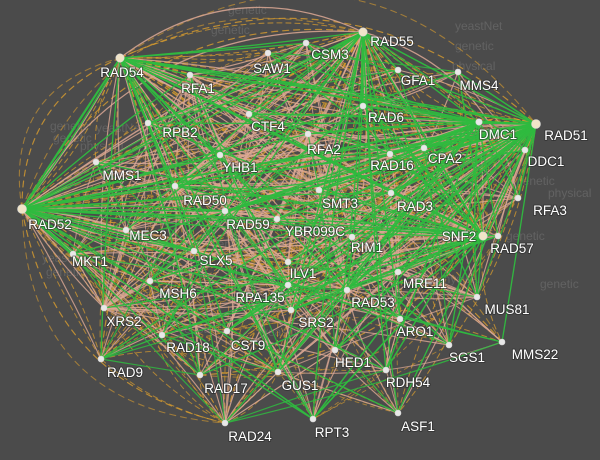  Describe the element at coordinates (278, 372) in the screenshot. I see `graph-node-gus1` at that location.